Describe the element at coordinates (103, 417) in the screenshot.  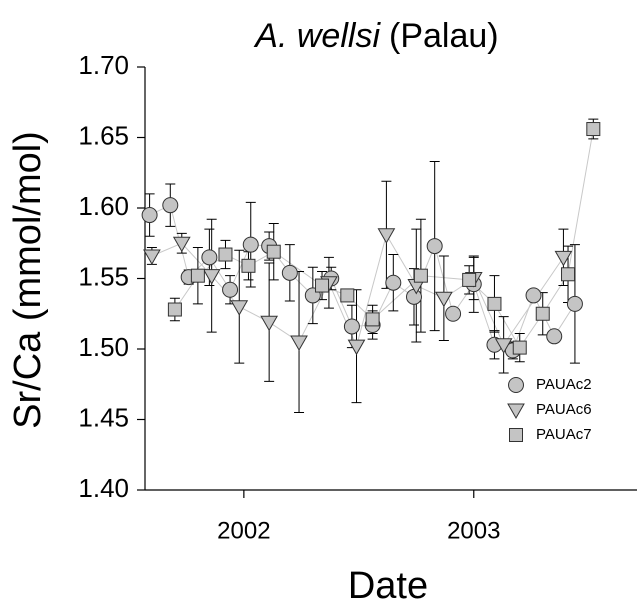
I see `y-tick-label: 1.45` at that location.